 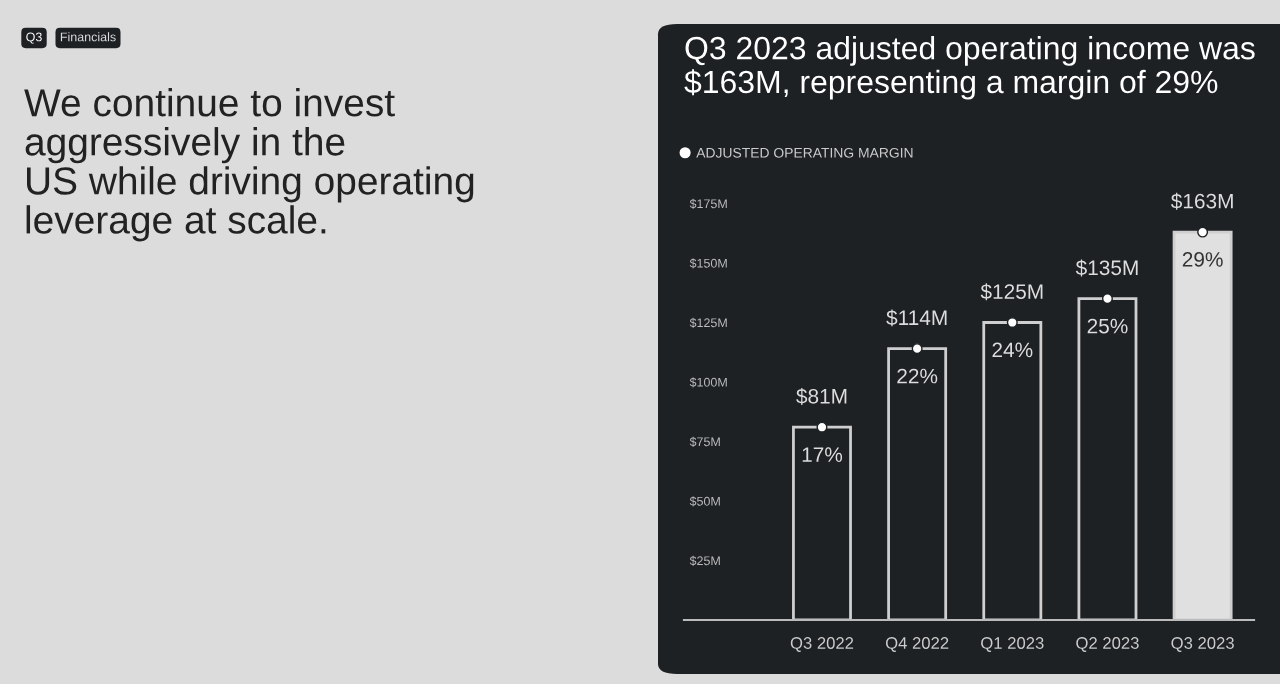 I want to click on data-label: $81M, so click(x=821, y=396).